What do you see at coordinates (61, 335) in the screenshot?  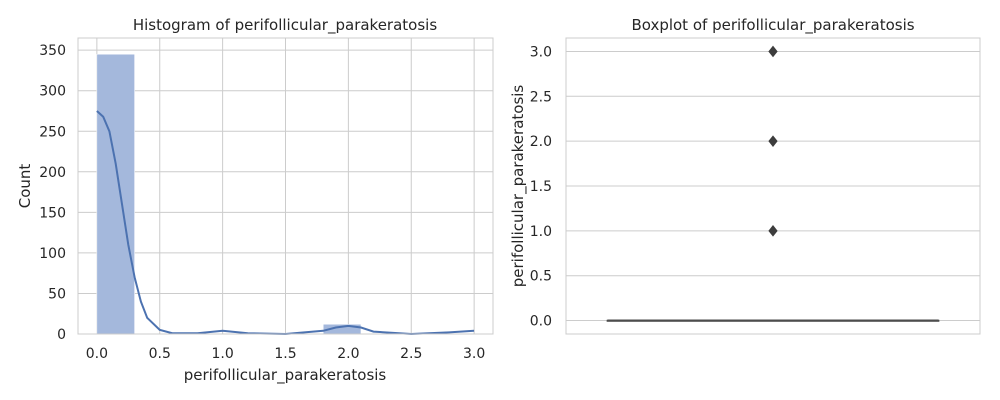 I see `histogram-y-tick-label: 0` at bounding box center [61, 335].